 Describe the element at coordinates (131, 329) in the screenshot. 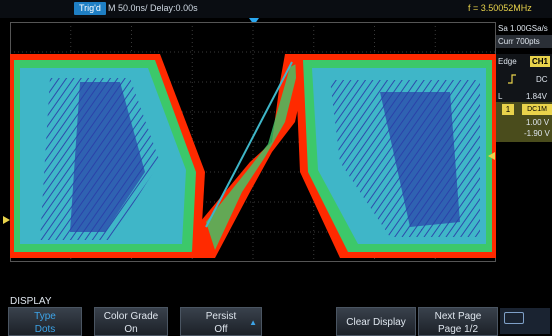

I see `softkey-value: On` at that location.